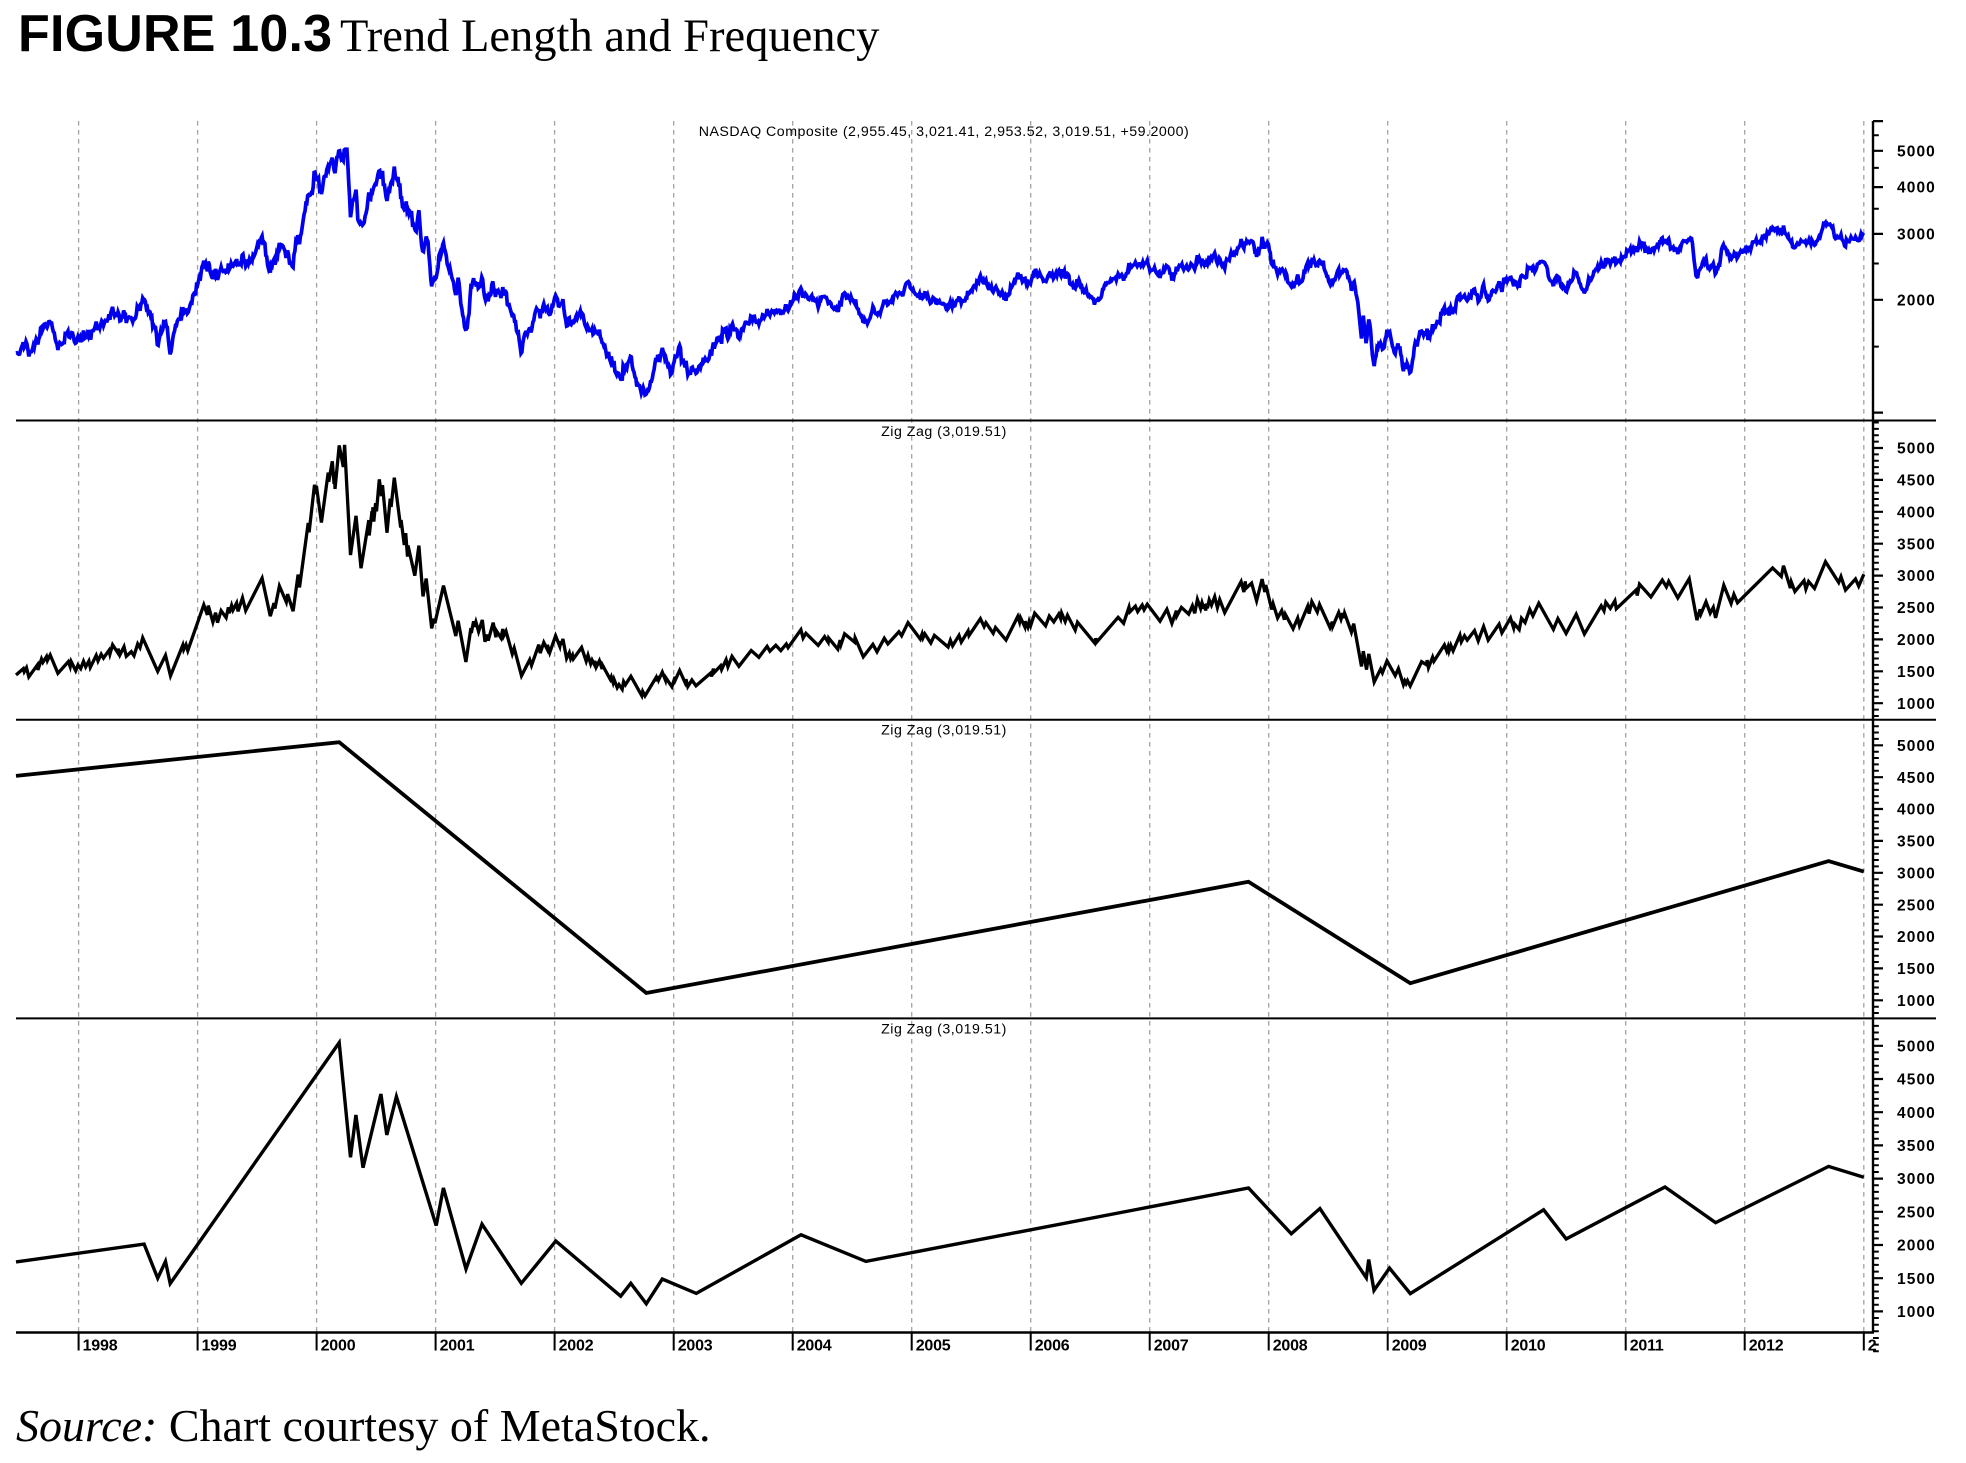 The height and width of the screenshot is (1463, 1966). What do you see at coordinates (1052, 1346) in the screenshot?
I see `svg-text: 2006` at bounding box center [1052, 1346].